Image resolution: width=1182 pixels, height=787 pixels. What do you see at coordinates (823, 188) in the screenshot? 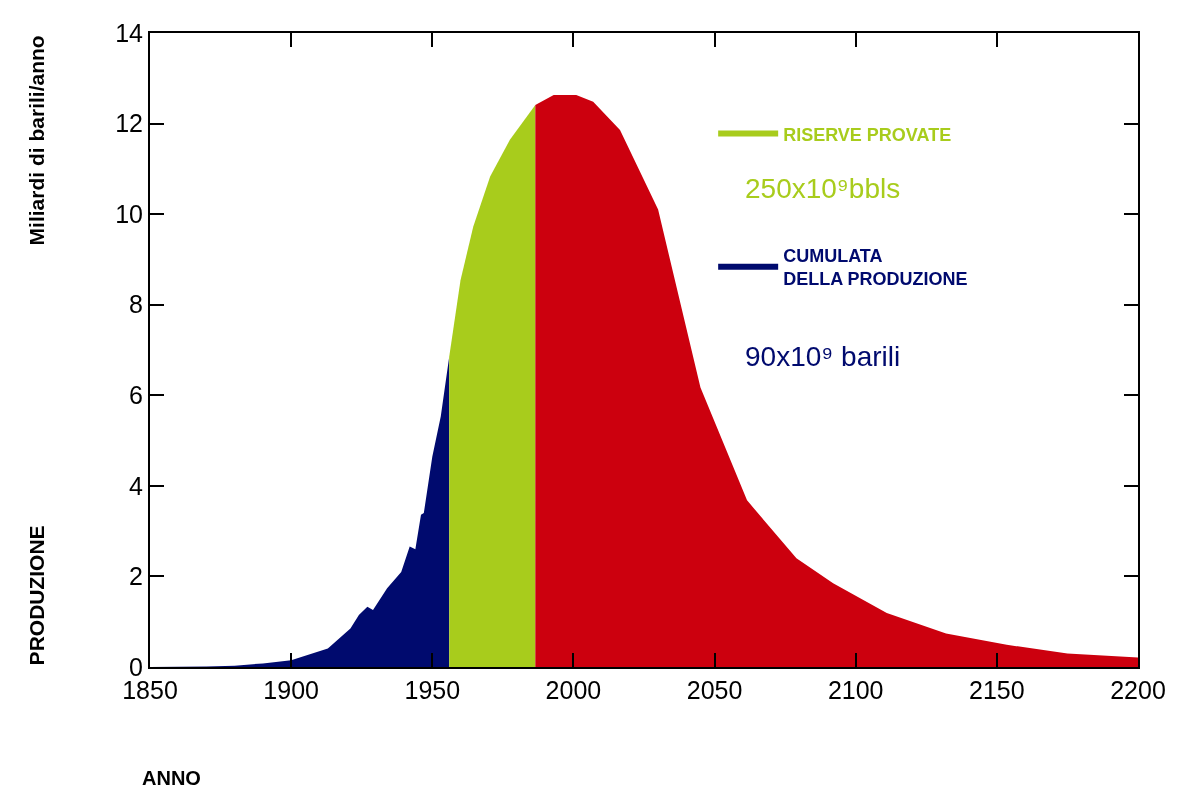
I see `annotation: 250x10⁹bbls` at bounding box center [823, 188].